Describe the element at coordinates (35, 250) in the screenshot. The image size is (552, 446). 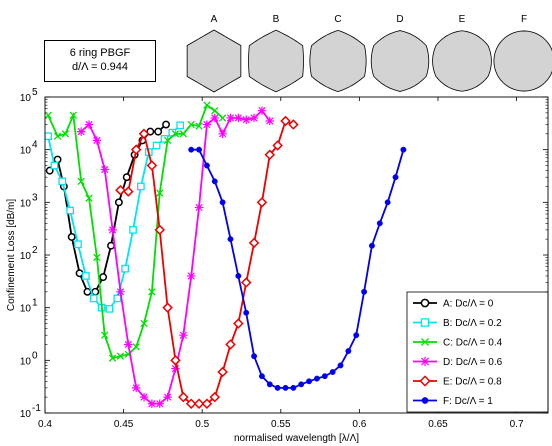
I see `y-tick-exponent: 2` at that location.